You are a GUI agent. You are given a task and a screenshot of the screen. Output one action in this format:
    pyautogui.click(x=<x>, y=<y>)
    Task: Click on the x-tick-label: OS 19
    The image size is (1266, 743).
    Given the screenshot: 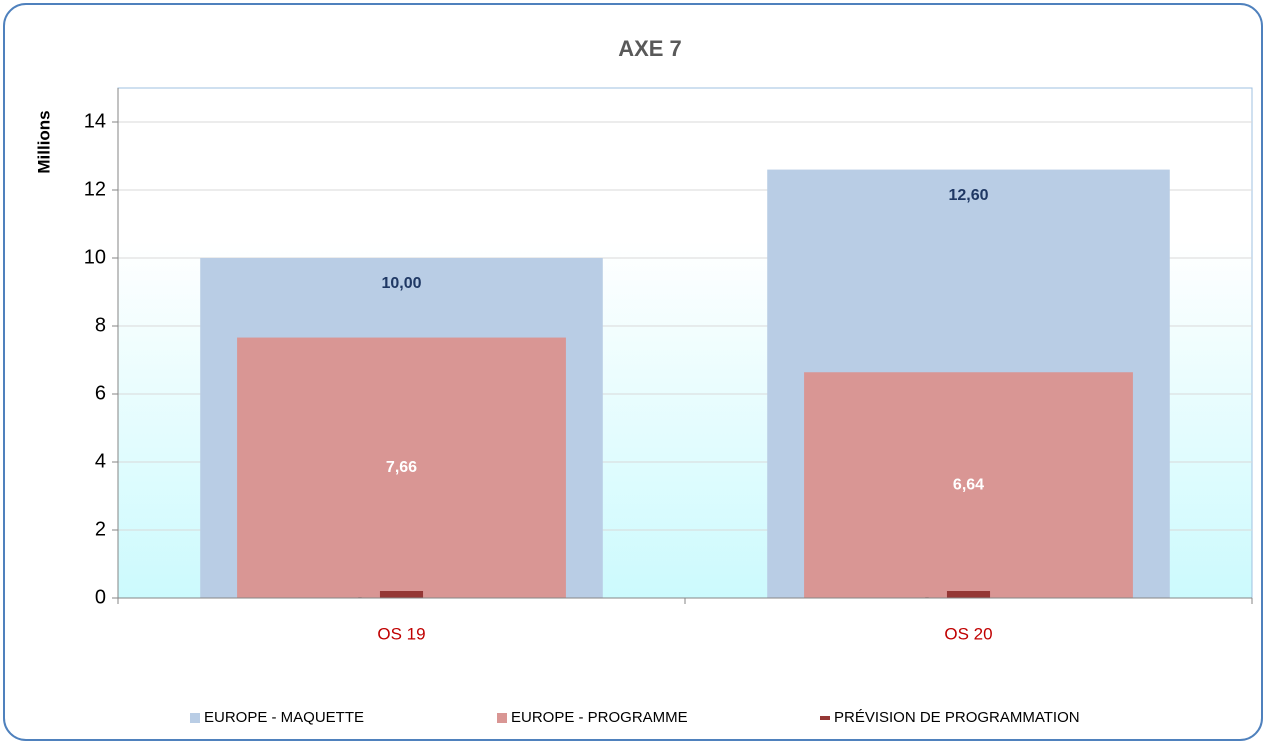 What is the action you would take?
    pyautogui.click(x=401, y=633)
    